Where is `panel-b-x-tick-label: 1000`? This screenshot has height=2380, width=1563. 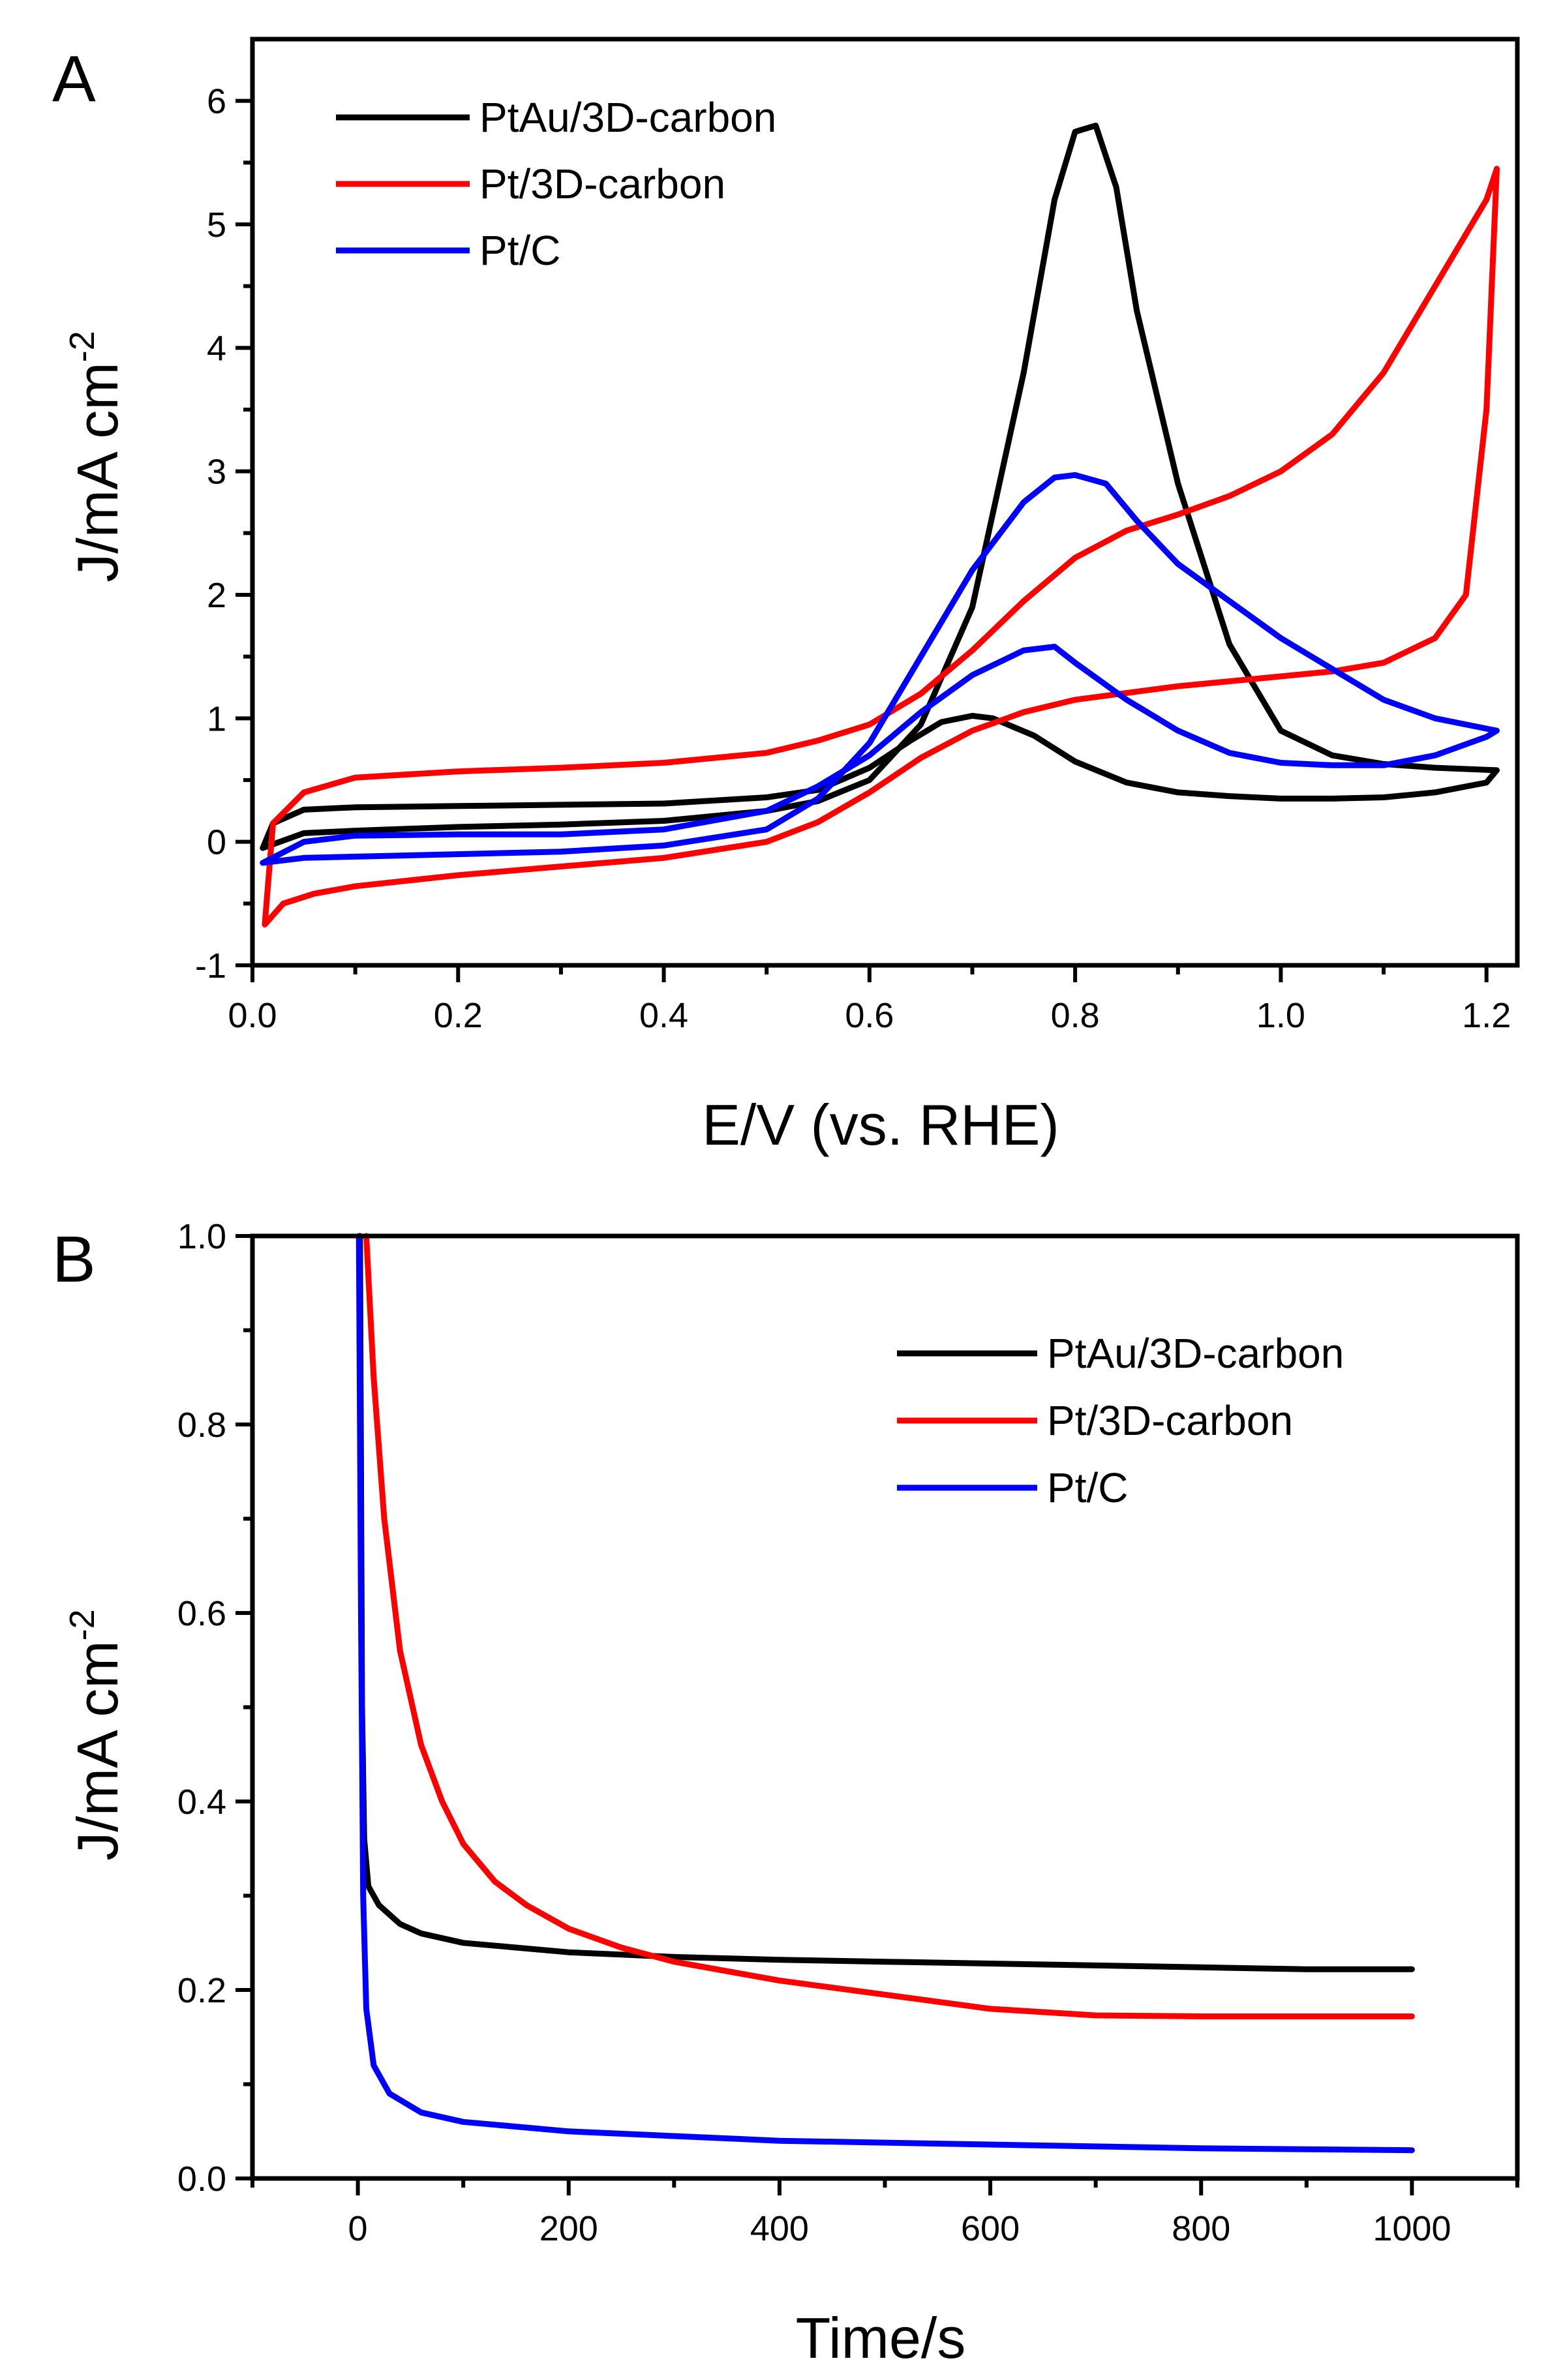 panel-b-x-tick-label: 1000 is located at coordinates (1412, 2229).